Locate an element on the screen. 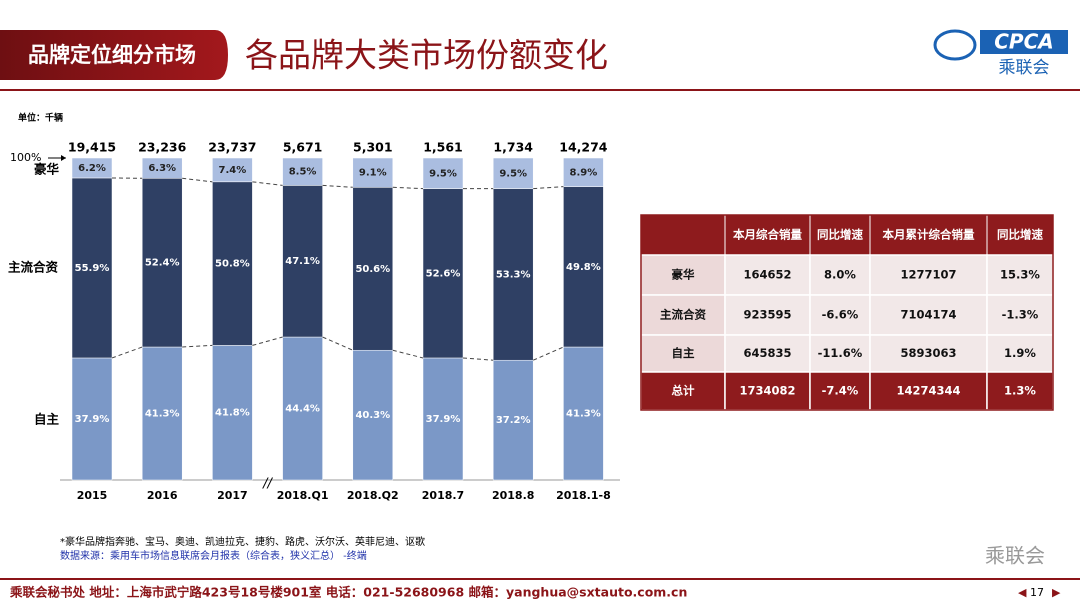 This screenshot has width=1080, height=607. data-label: 52.6% is located at coordinates (443, 273).